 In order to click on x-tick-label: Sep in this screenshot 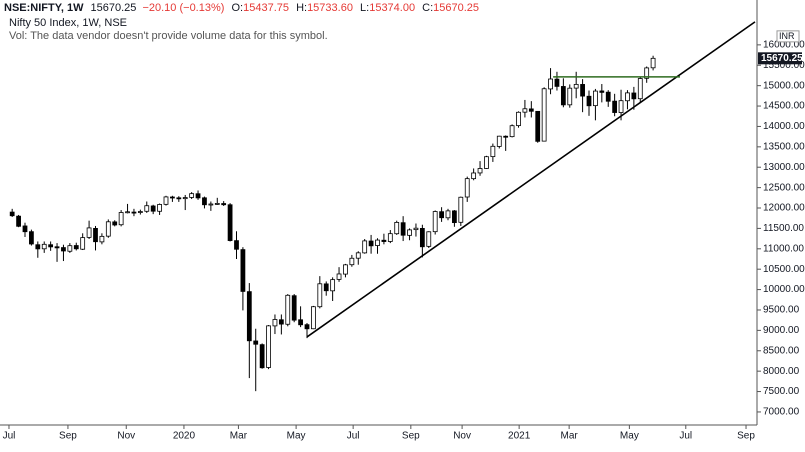, I will do `click(411, 436)`.